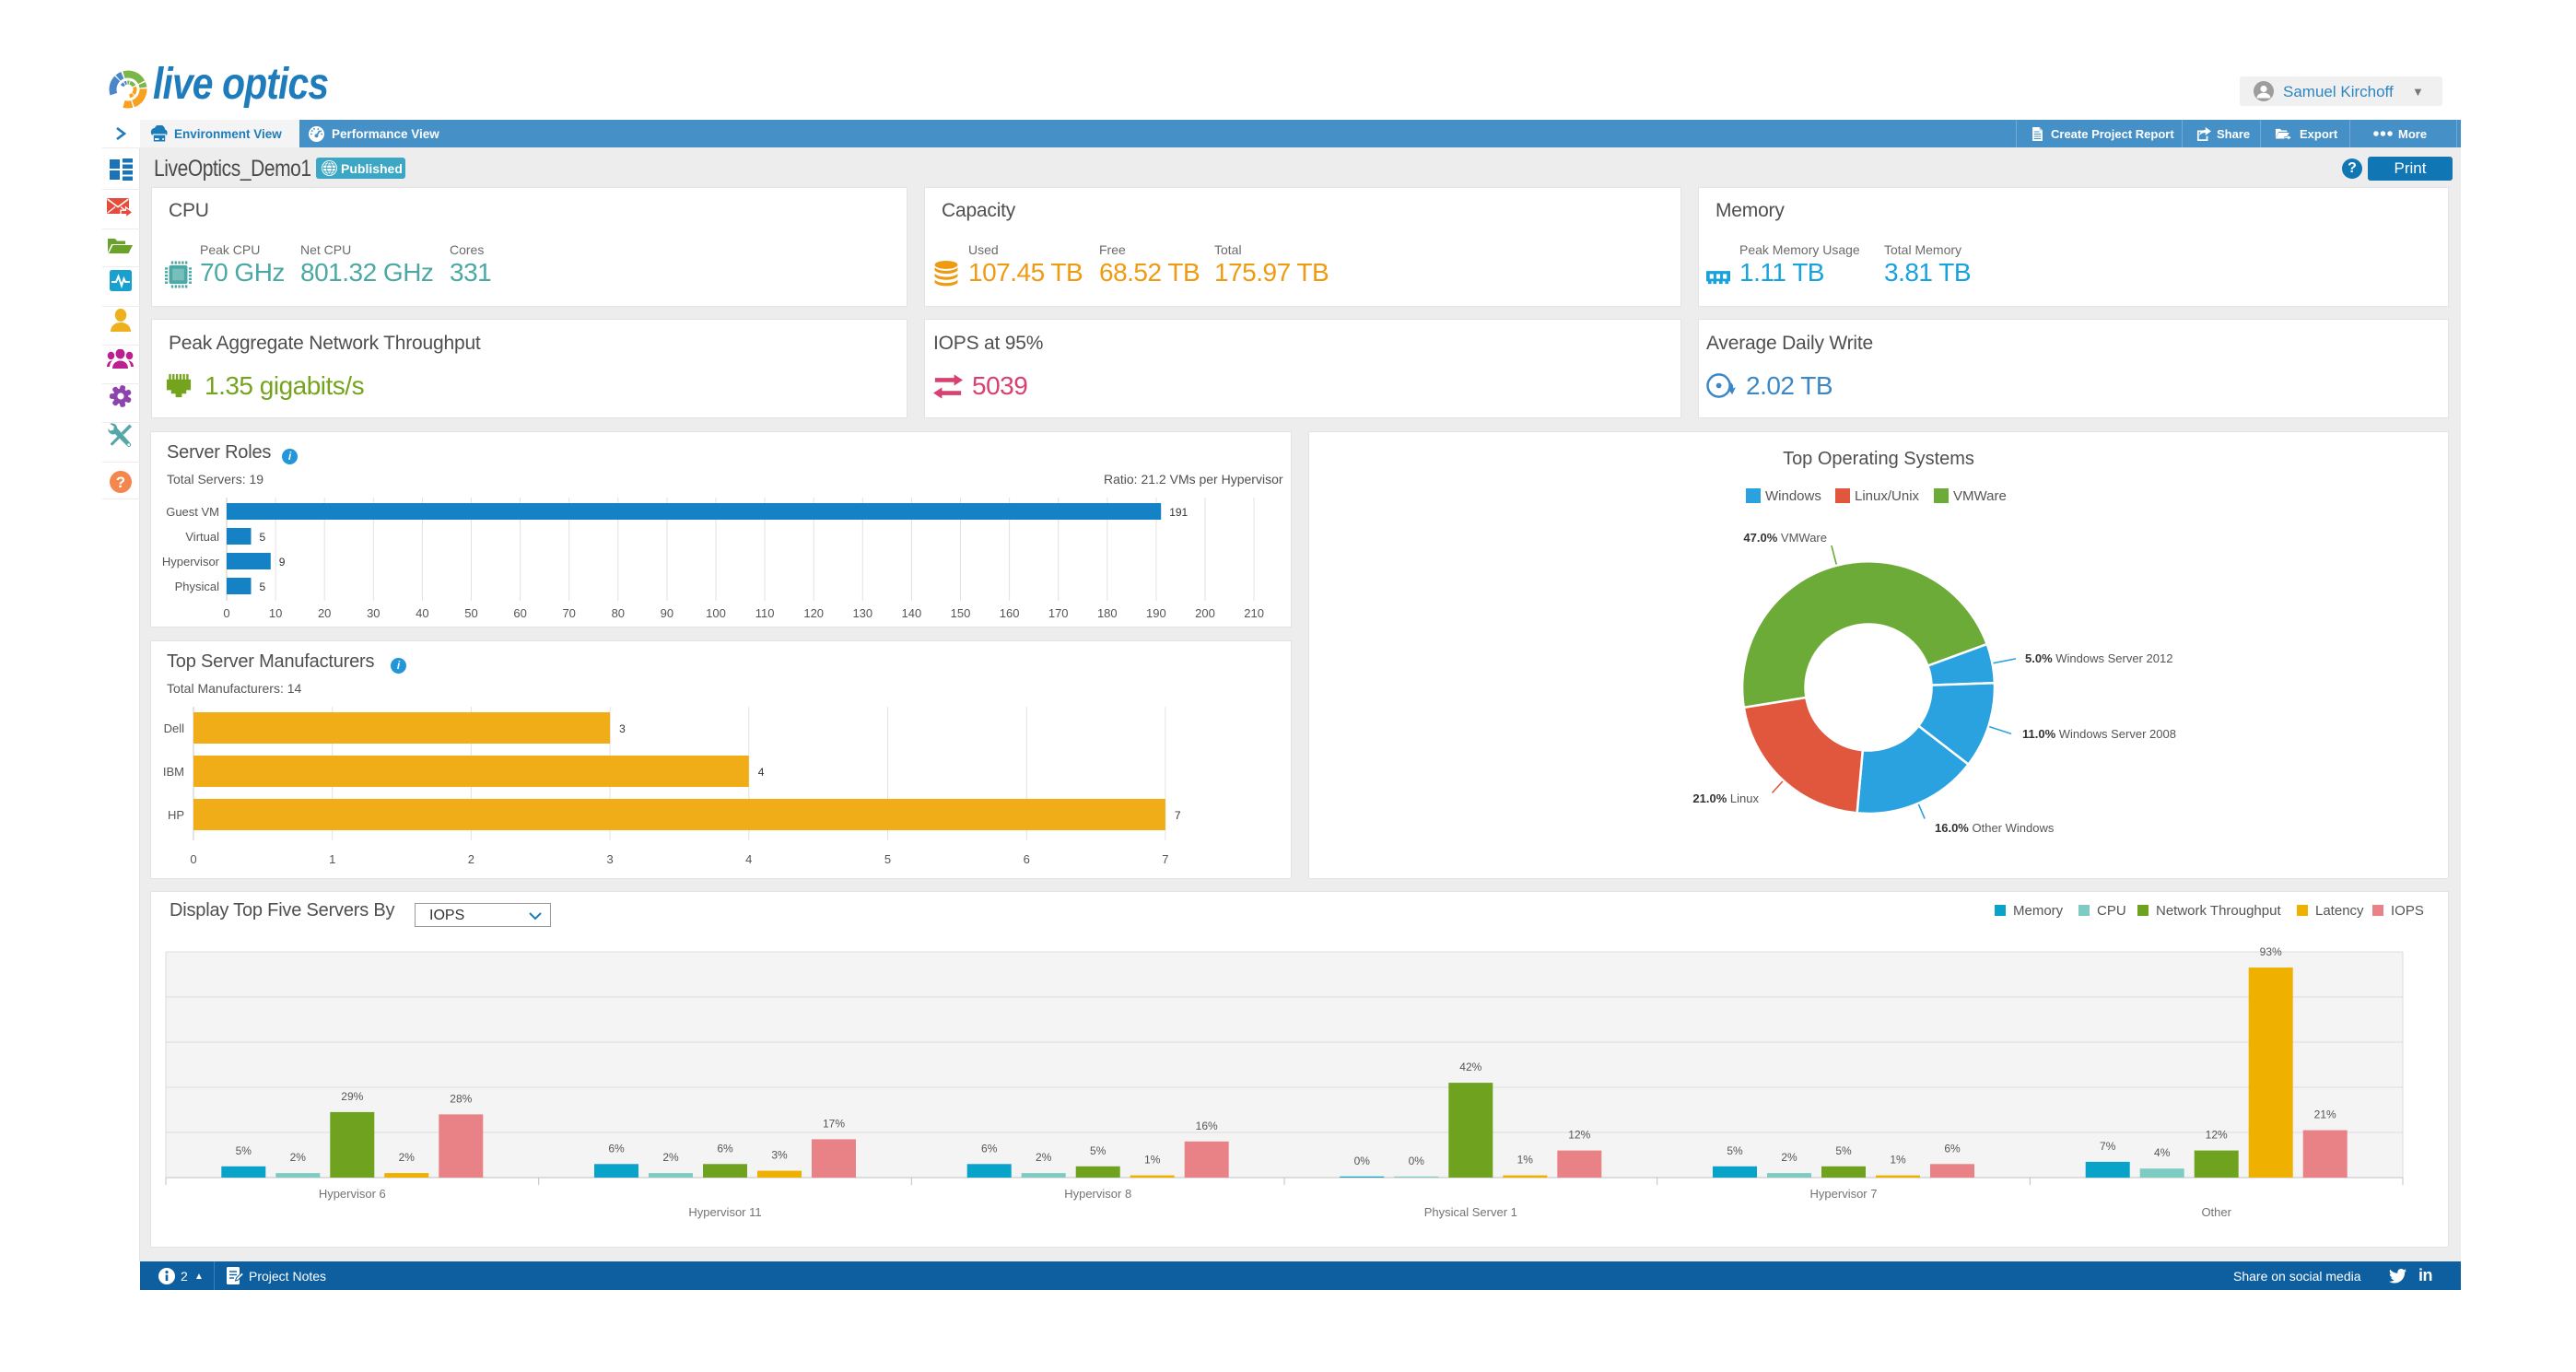 This screenshot has height=1372, width=2576. I want to click on svg-text: Top Operating Systems, so click(1878, 459).